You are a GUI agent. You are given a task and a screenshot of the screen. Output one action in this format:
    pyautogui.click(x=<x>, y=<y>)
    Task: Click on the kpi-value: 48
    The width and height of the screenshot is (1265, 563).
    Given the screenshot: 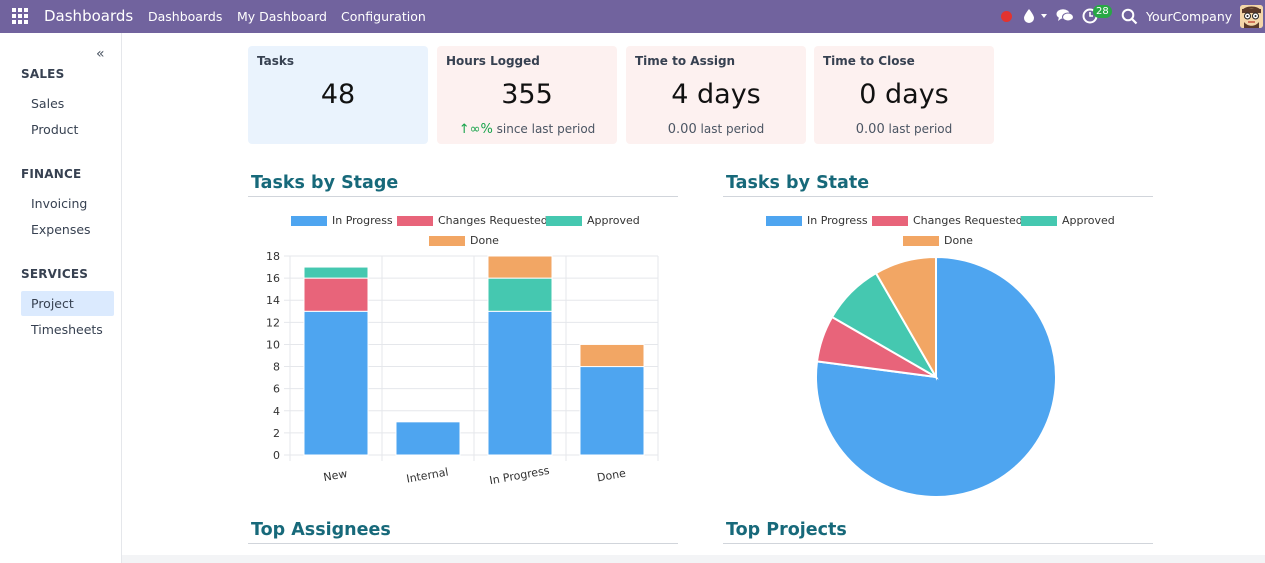 What is the action you would take?
    pyautogui.click(x=338, y=94)
    